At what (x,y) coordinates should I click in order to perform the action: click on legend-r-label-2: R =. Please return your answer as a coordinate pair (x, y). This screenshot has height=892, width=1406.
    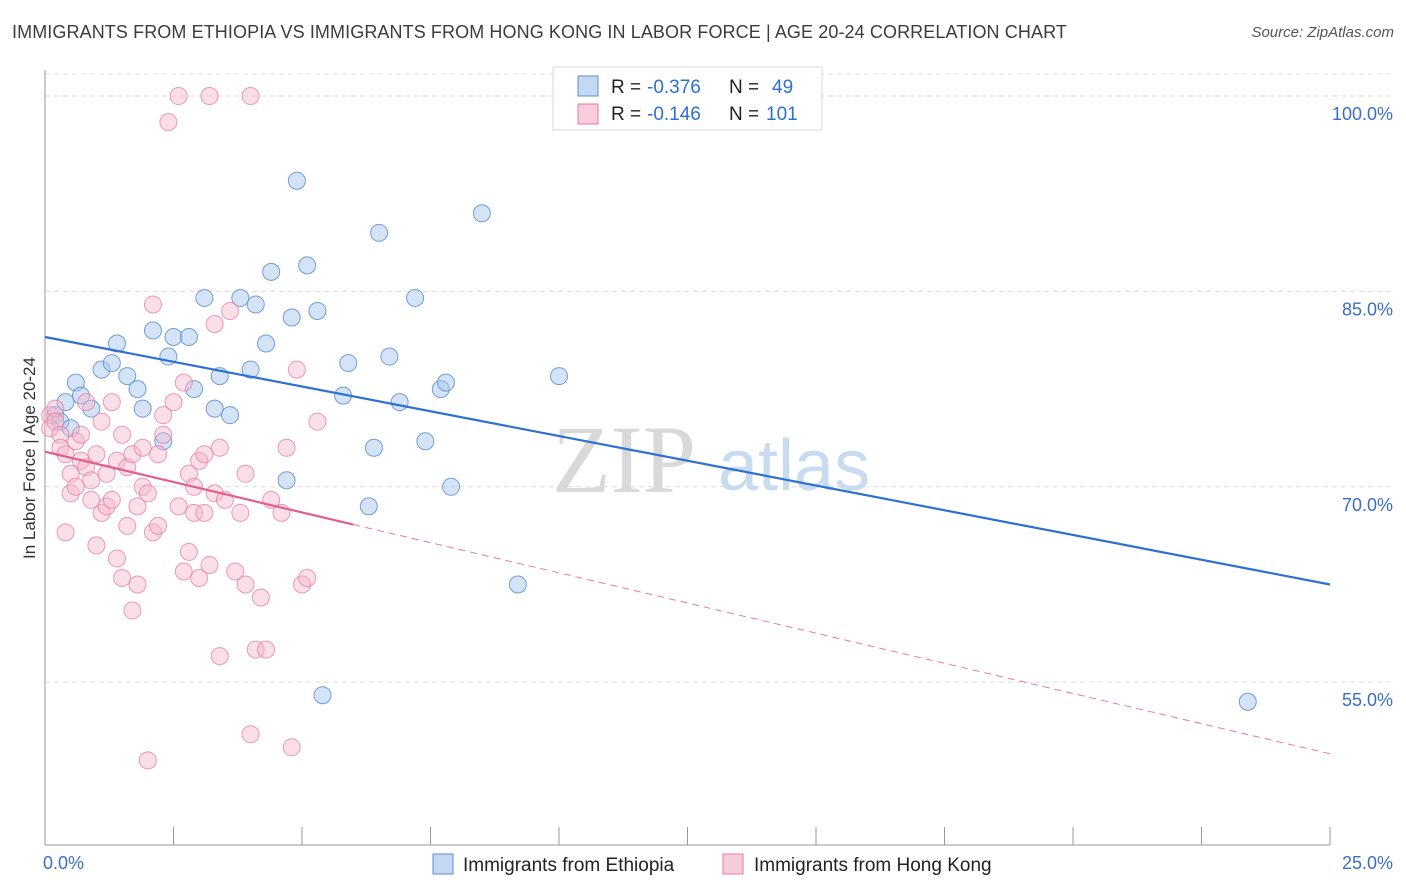
    Looking at the image, I should click on (626, 114).